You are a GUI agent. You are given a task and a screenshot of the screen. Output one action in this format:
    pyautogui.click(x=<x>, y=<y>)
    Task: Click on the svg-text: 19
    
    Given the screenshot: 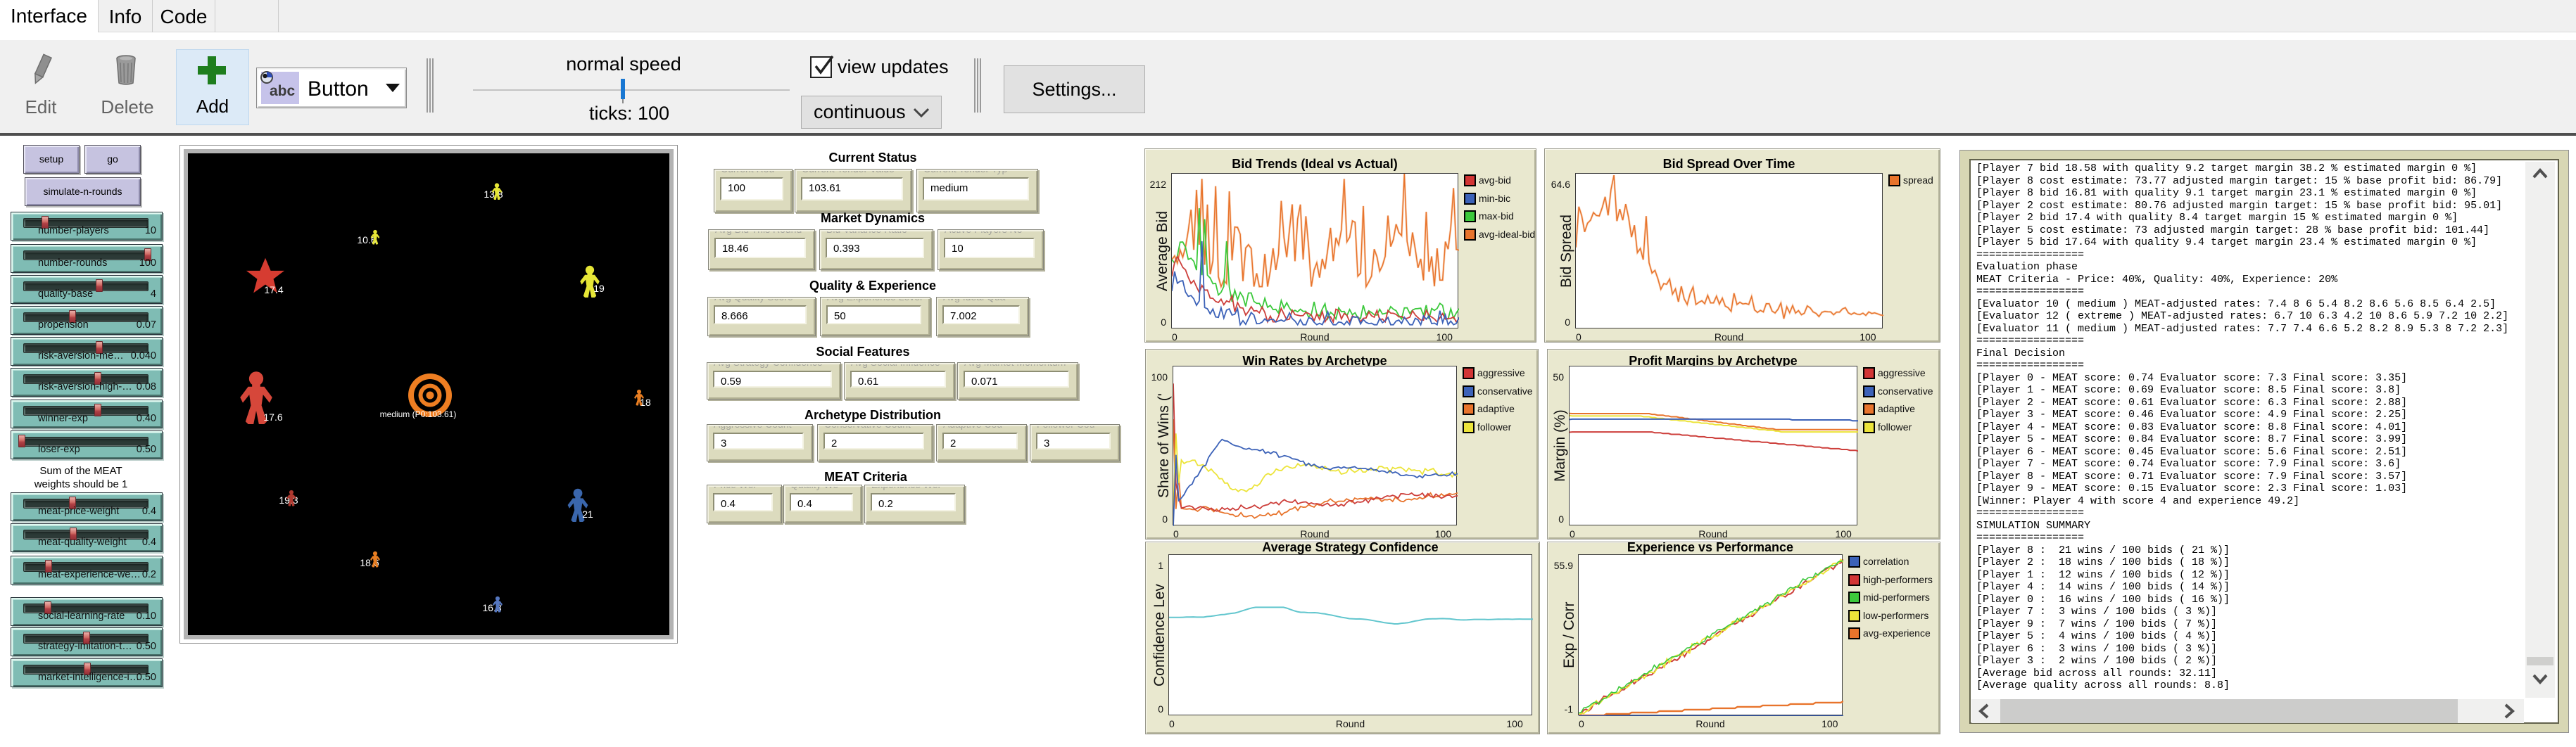 What is the action you would take?
    pyautogui.click(x=599, y=288)
    